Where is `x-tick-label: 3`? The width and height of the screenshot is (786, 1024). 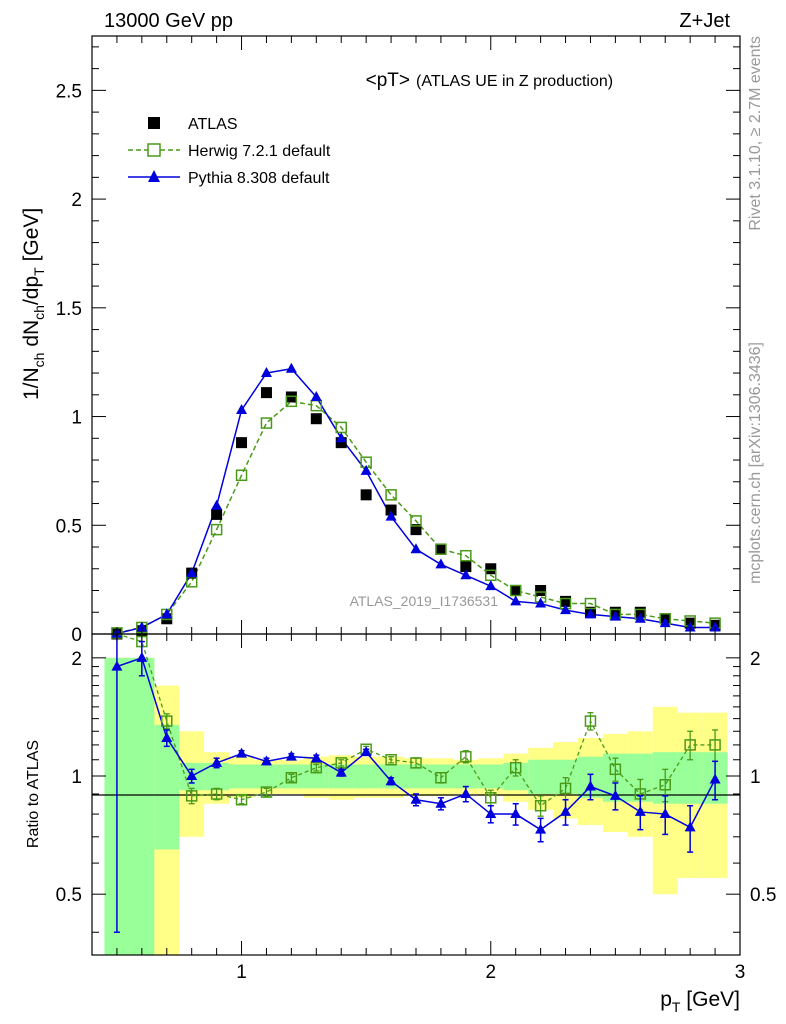 x-tick-label: 3 is located at coordinates (740, 972).